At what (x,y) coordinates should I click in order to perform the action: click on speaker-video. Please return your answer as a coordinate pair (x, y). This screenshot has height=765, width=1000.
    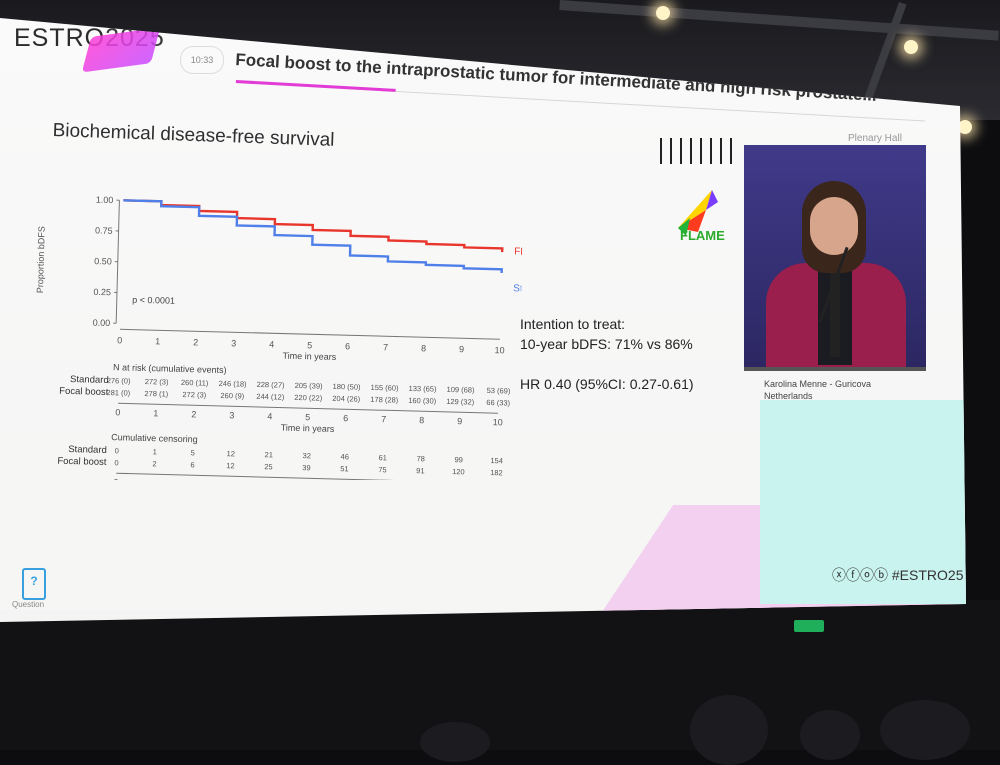
    Looking at the image, I should click on (835, 256).